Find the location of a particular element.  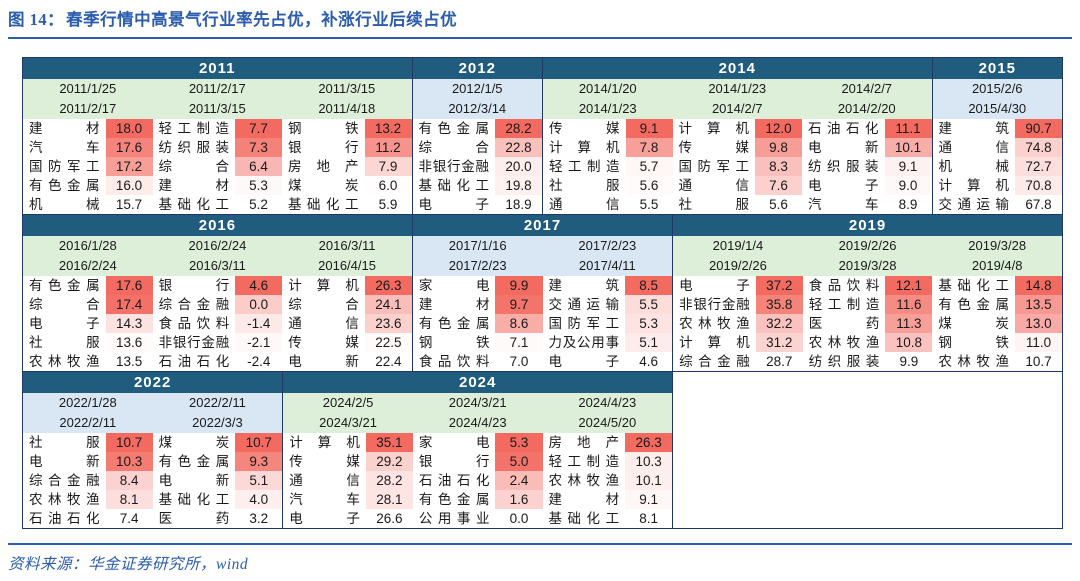

date-start: 2014/1/23 is located at coordinates (737, 88).